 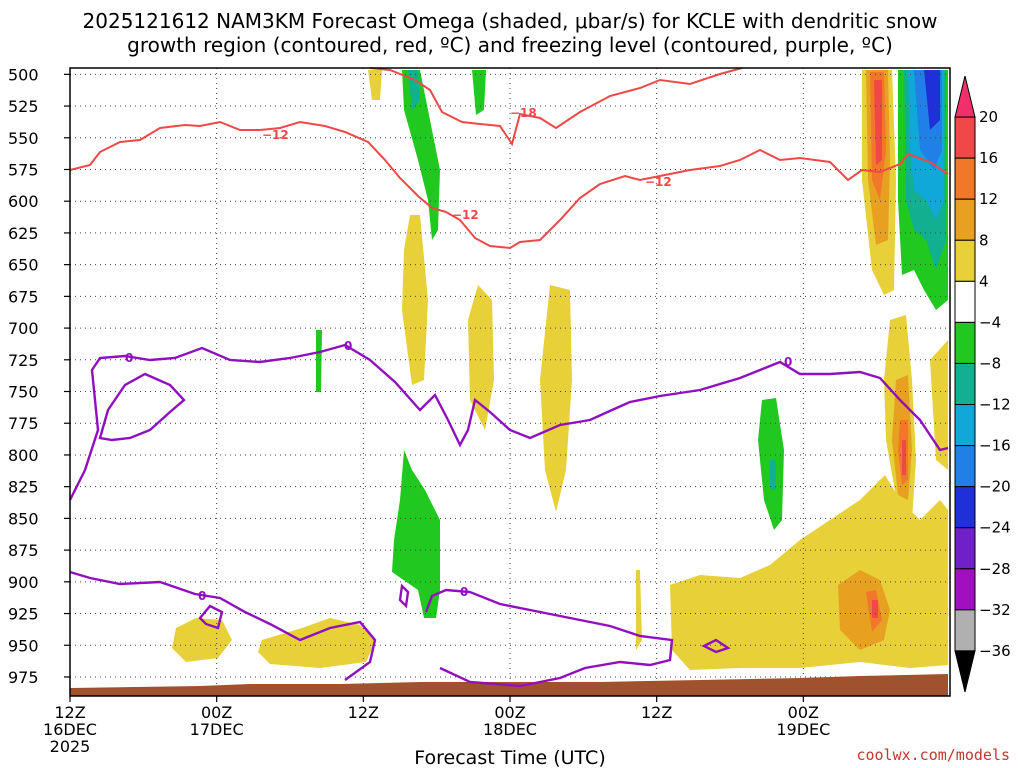 What do you see at coordinates (23, 328) in the screenshot?
I see `y-tick-label: 700` at bounding box center [23, 328].